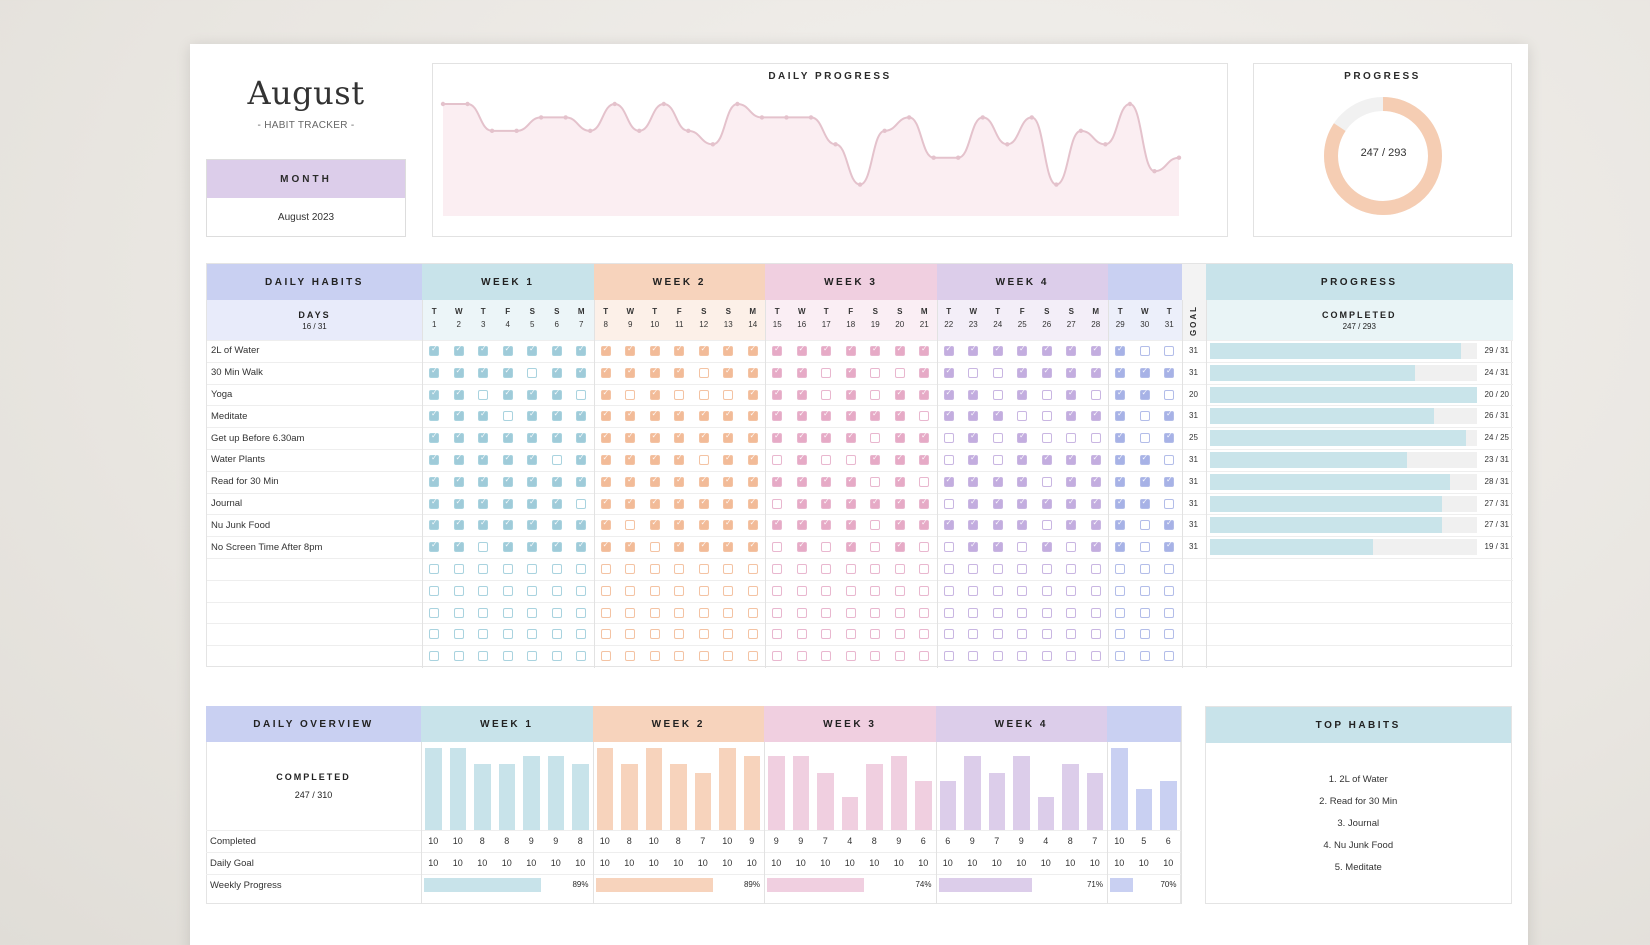 The width and height of the screenshot is (1650, 945). Describe the element at coordinates (241, 525) in the screenshot. I see `habit-name: Nu Junk Food` at that location.